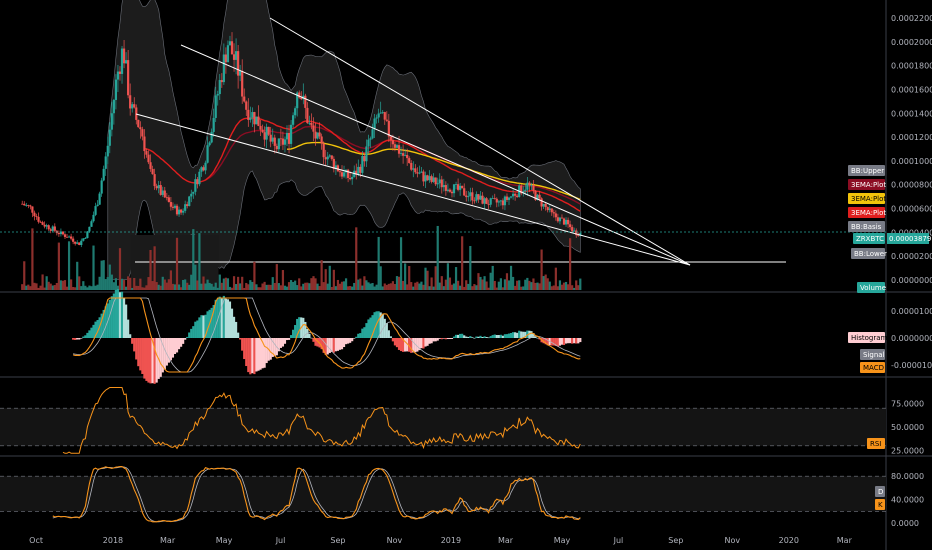 The image size is (932, 550). What do you see at coordinates (867, 198) in the screenshot?
I see `tag-ema-plot-2: 3EMA:Plot` at bounding box center [867, 198].